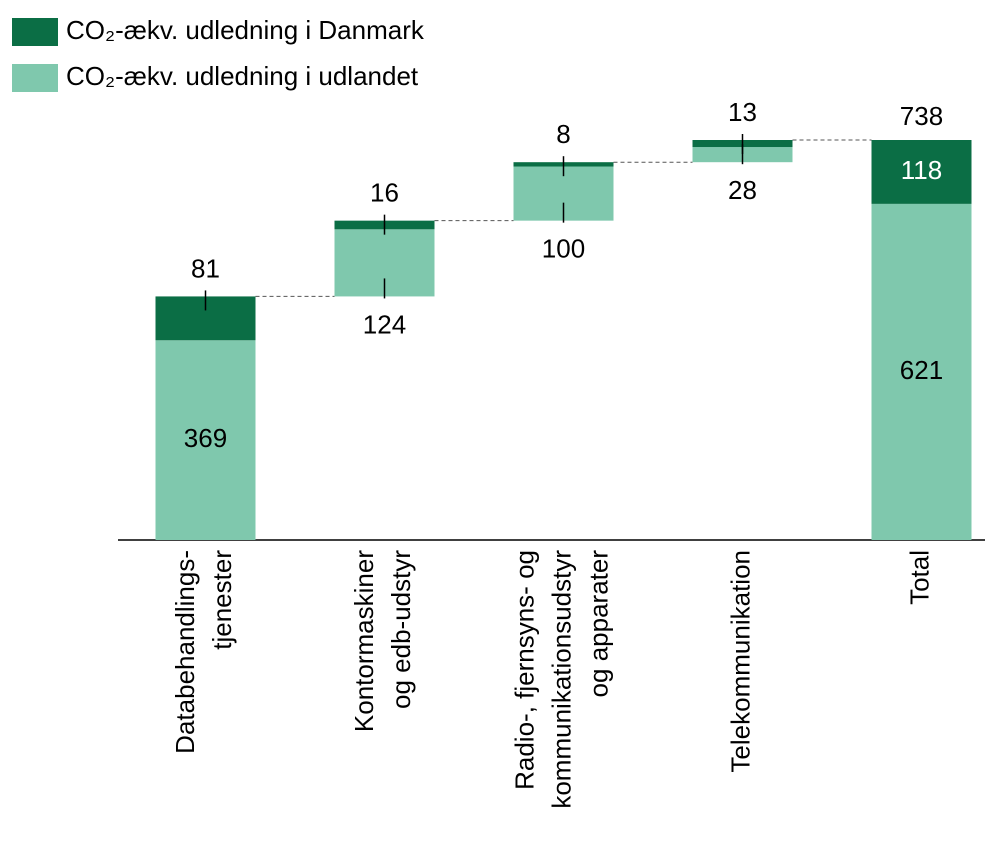 This screenshot has width=1005, height=865. I want to click on value-label: 118, so click(921, 170).